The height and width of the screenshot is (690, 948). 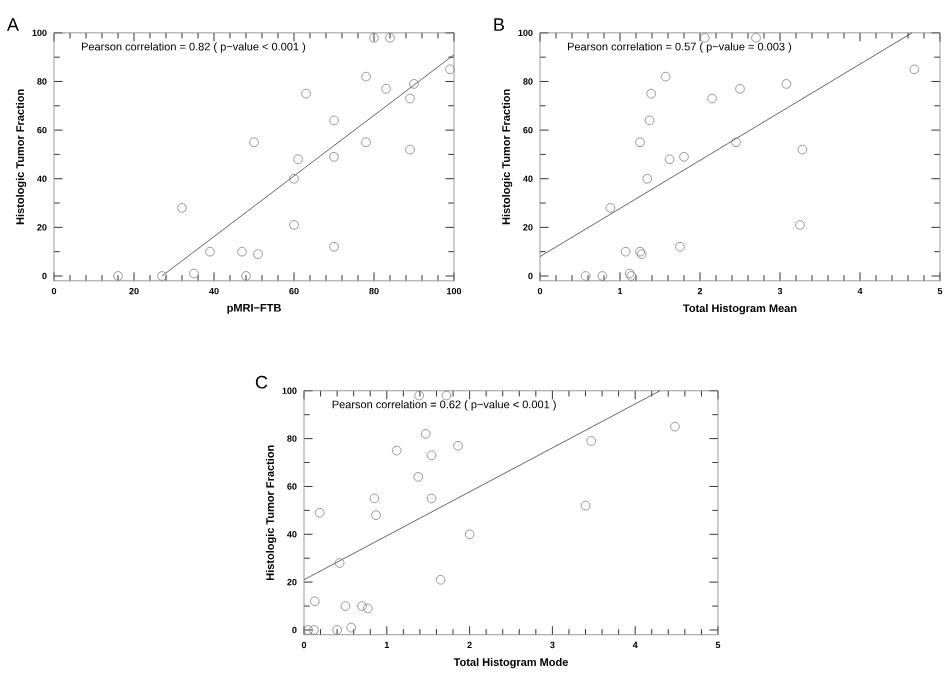 What do you see at coordinates (261, 382) in the screenshot?
I see `text: C` at bounding box center [261, 382].